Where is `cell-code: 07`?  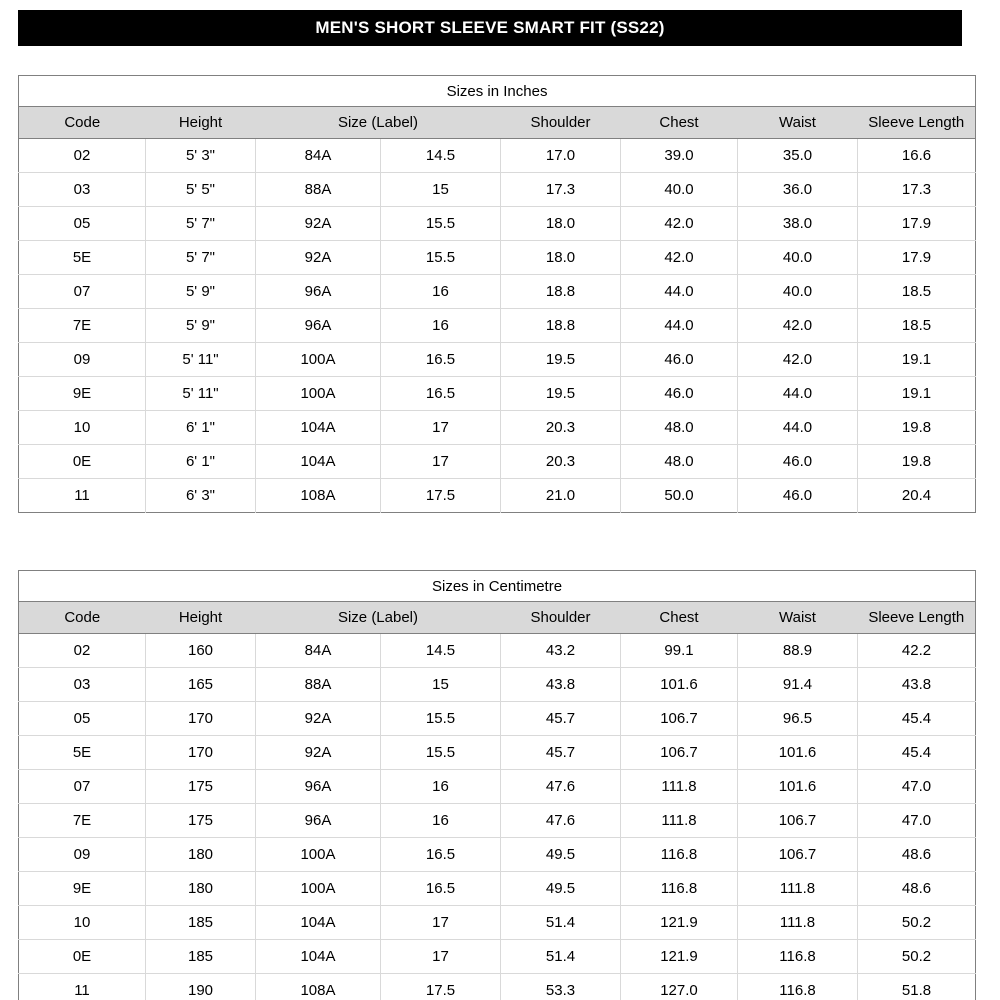 cell-code: 07 is located at coordinates (82, 786).